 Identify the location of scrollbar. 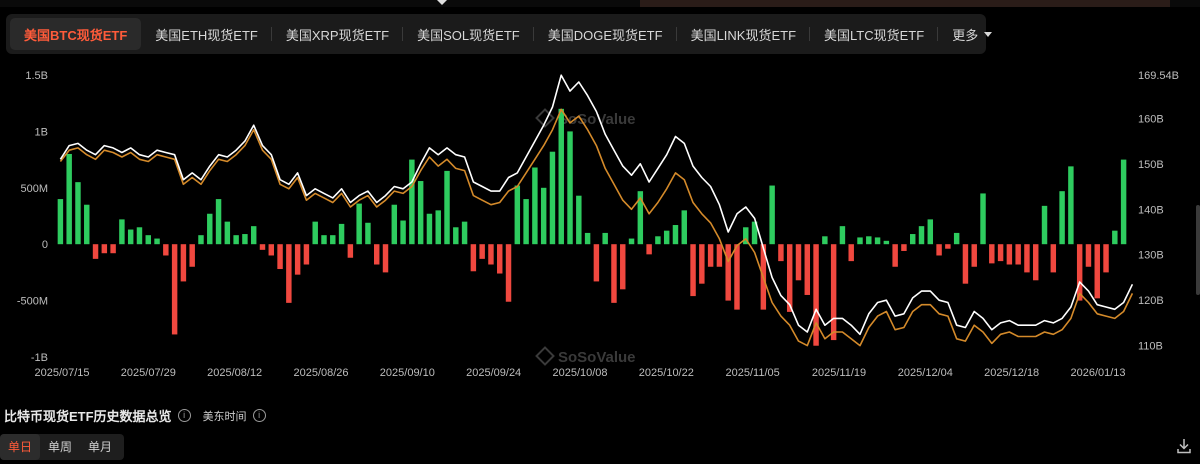
(1198, 250).